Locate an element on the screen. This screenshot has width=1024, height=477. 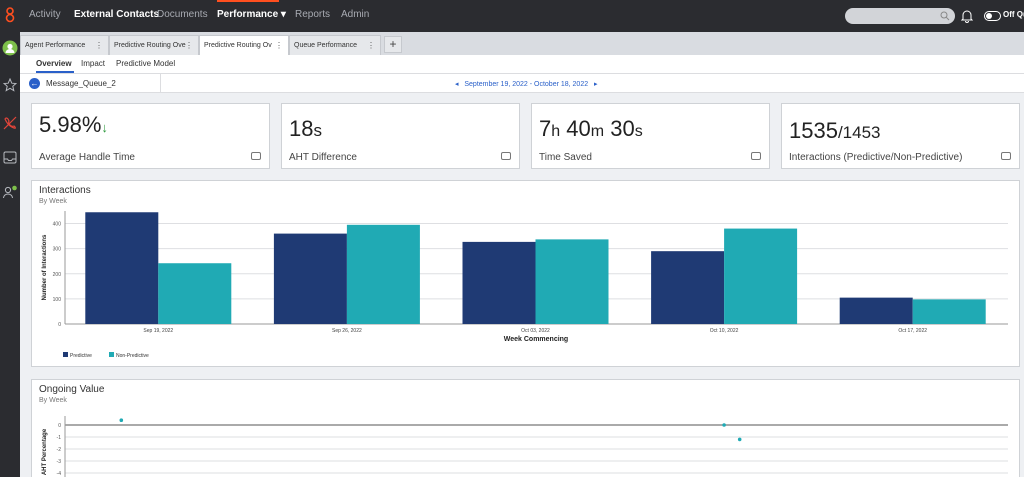
x-tick-label: Oct 03, 2022 is located at coordinates (535, 331).